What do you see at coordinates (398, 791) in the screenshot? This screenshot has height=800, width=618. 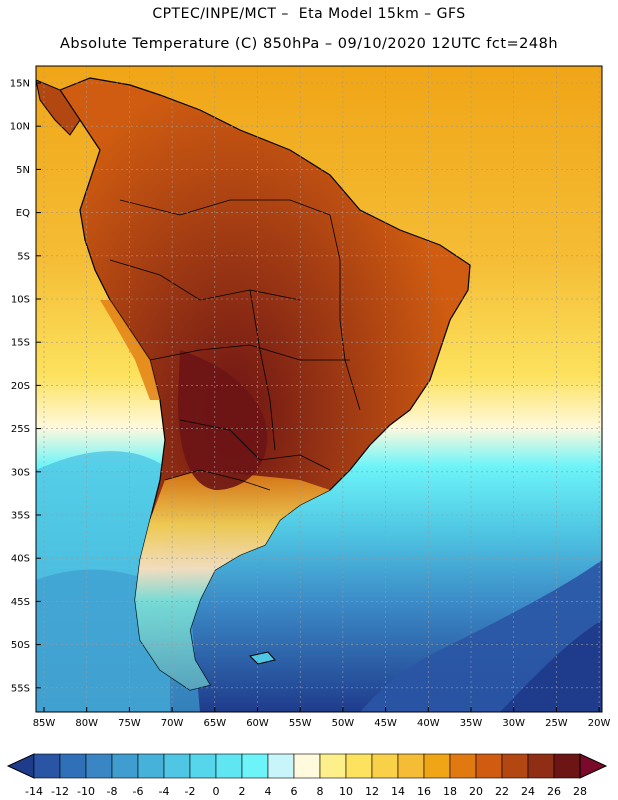 I see `colorbar-tick-label: 14` at bounding box center [398, 791].